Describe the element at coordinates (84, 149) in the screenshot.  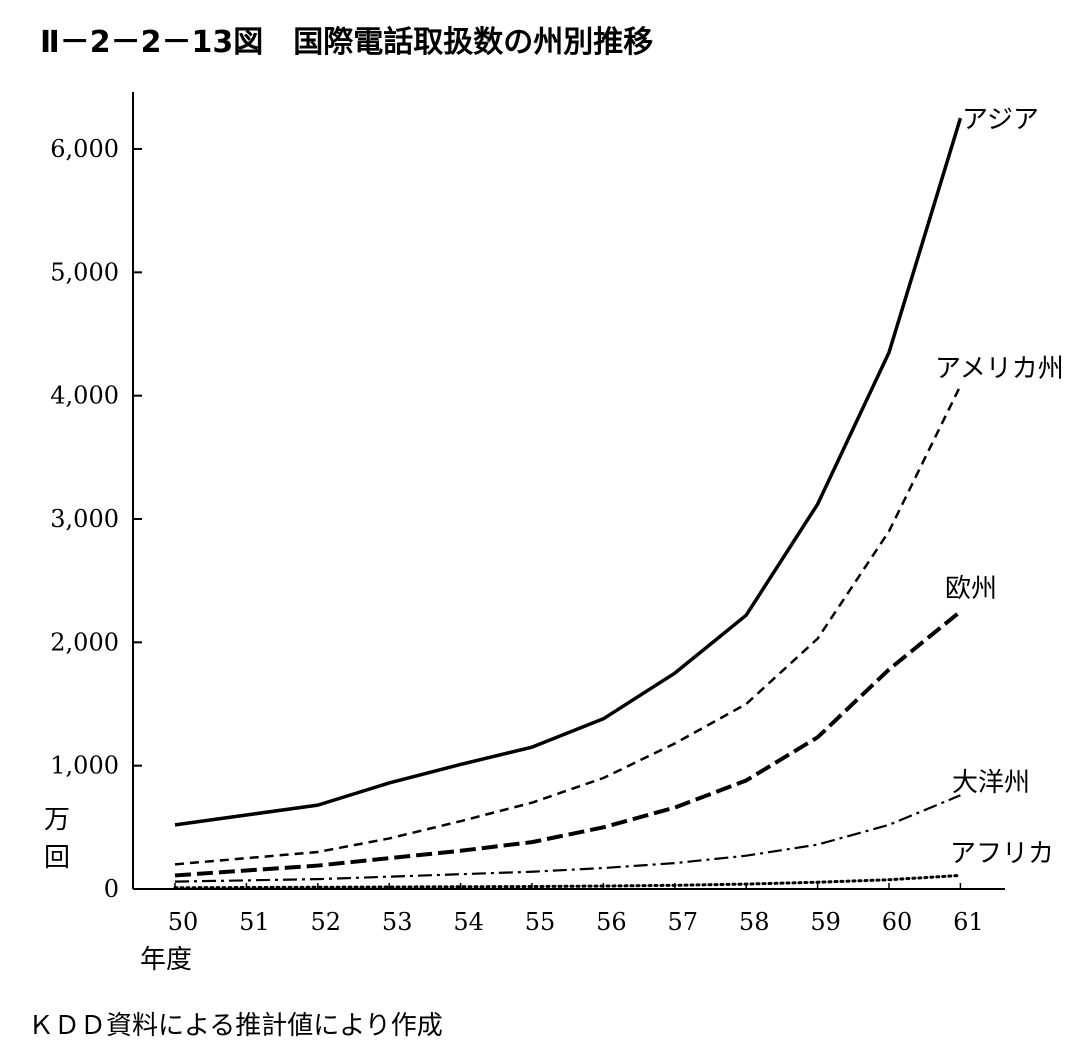
I see `y-tick-label: 6,000` at that location.